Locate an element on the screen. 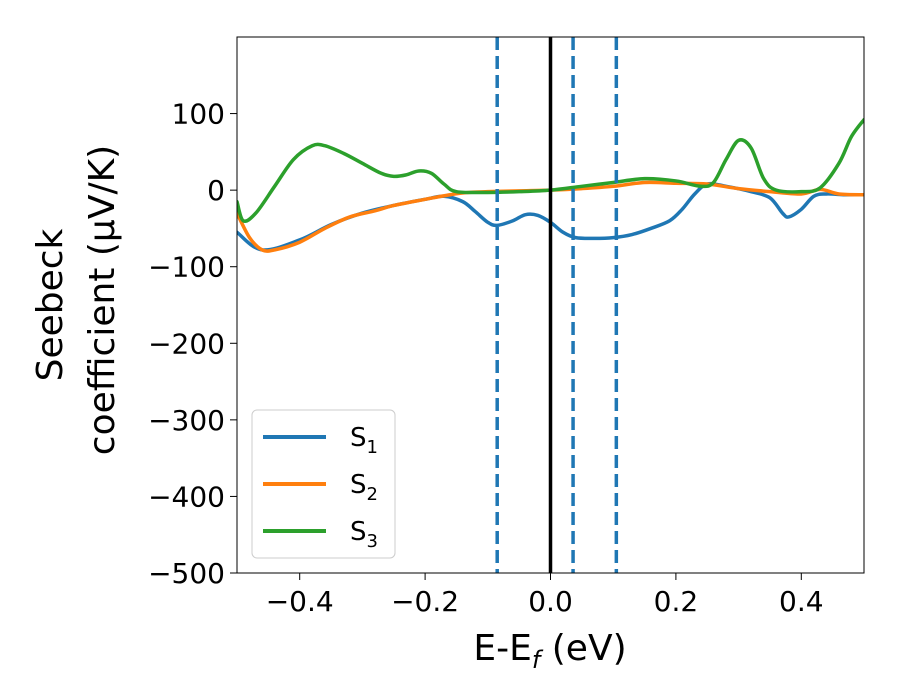  legend: S1 S2 S3 is located at coordinates (323, 484).